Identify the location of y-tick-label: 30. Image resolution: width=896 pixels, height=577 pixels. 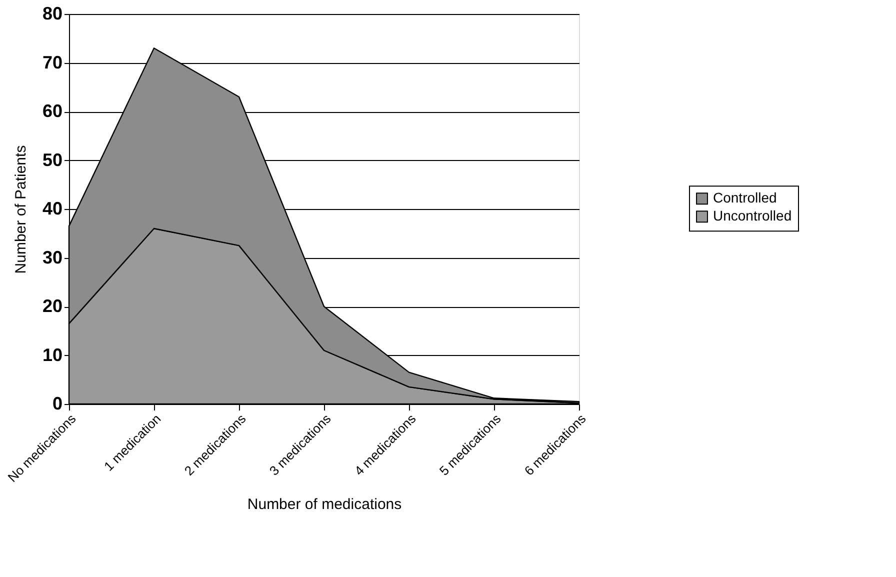
(52, 257).